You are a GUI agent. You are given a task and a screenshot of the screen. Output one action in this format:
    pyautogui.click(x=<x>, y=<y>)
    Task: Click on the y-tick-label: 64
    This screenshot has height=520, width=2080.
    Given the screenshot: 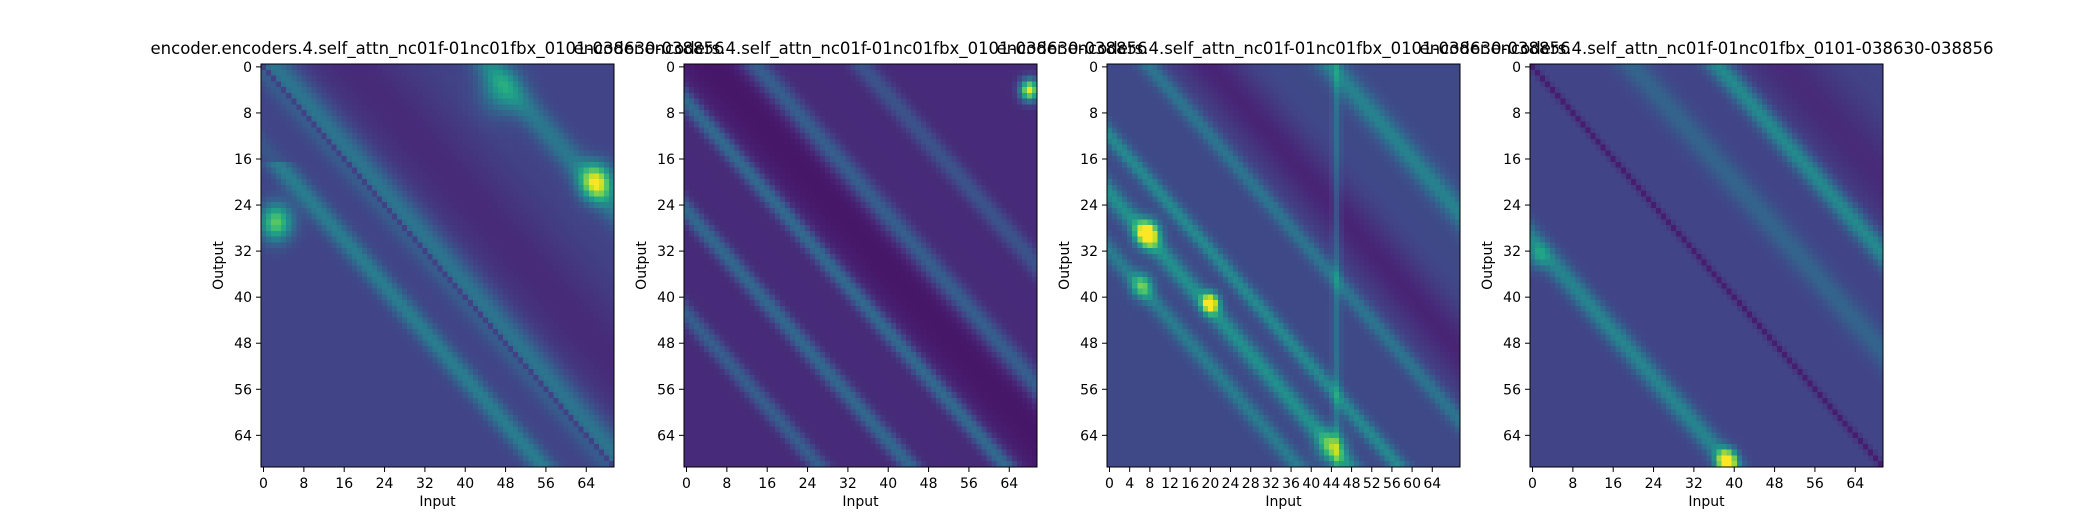 What is the action you would take?
    pyautogui.click(x=243, y=436)
    